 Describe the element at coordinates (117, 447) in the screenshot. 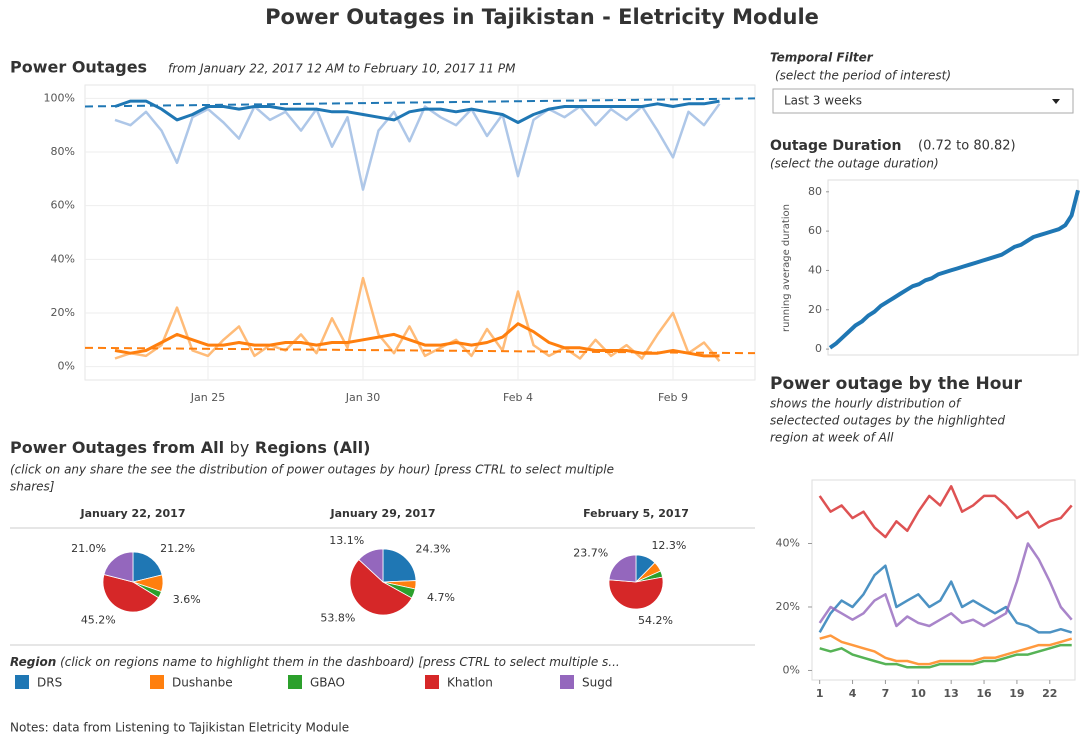

I see `title-part: Power Outages from All` at that location.